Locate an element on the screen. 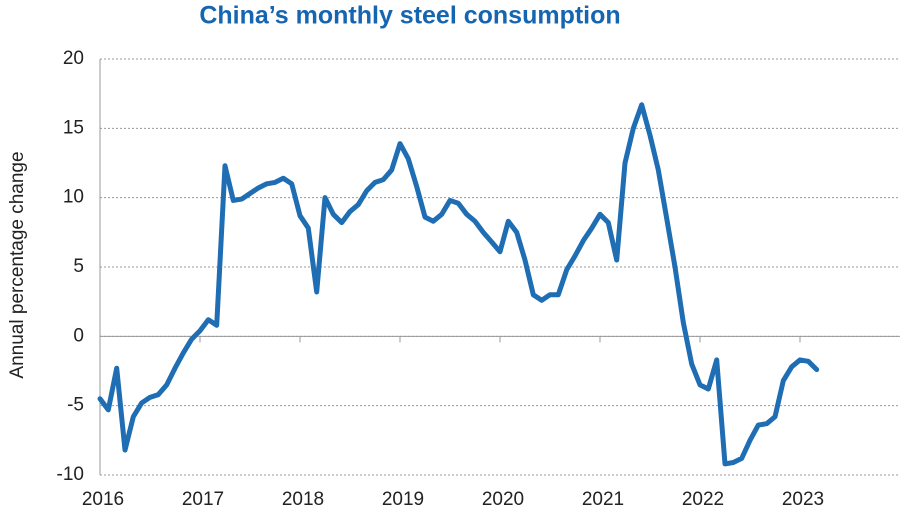 The height and width of the screenshot is (520, 903). y-axis-label: Annual percentage change is located at coordinates (17, 264).